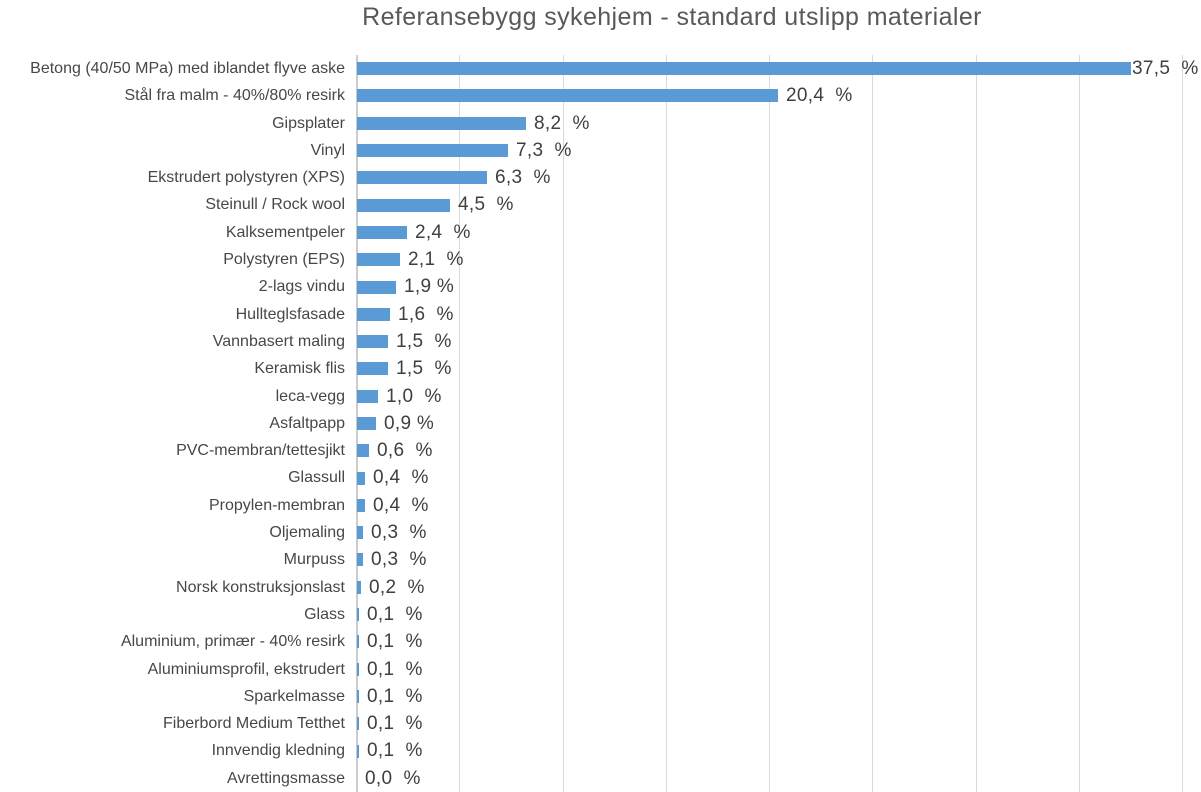 This screenshot has height=792, width=1201. Describe the element at coordinates (562, 123) in the screenshot. I see `value-label: 8,2 %` at that location.